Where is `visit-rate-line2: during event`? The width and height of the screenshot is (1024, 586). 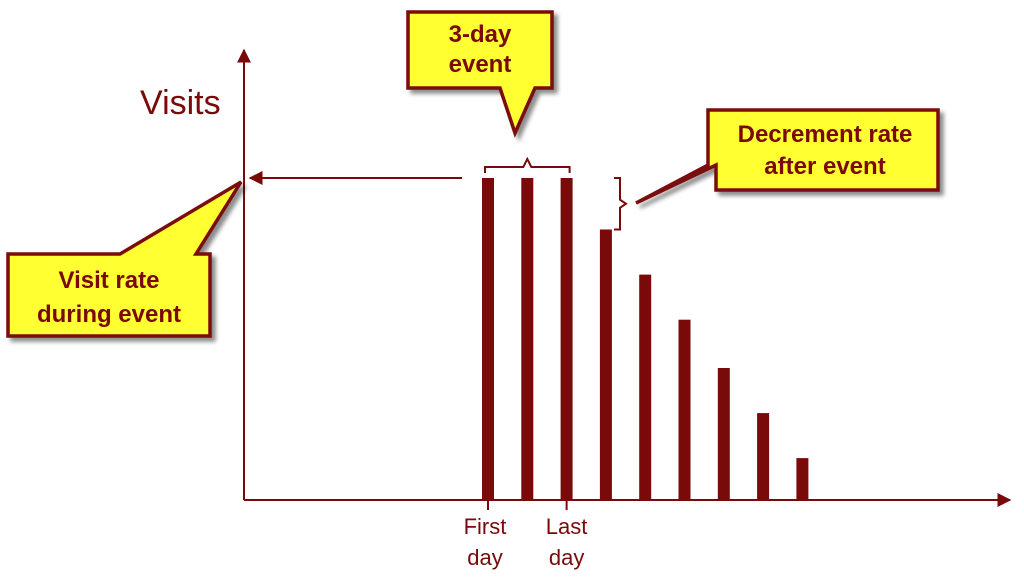
visit-rate-line2: during event is located at coordinates (109, 314).